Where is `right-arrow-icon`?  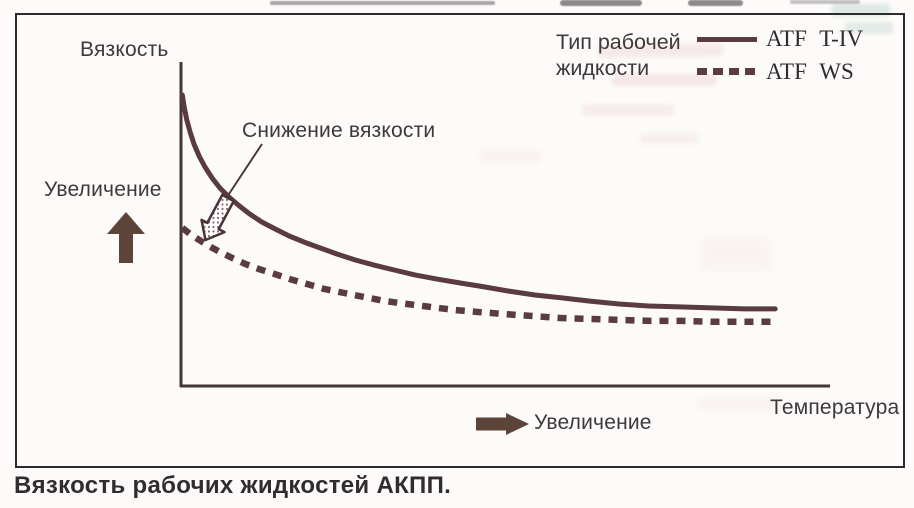
right-arrow-icon is located at coordinates (502, 424).